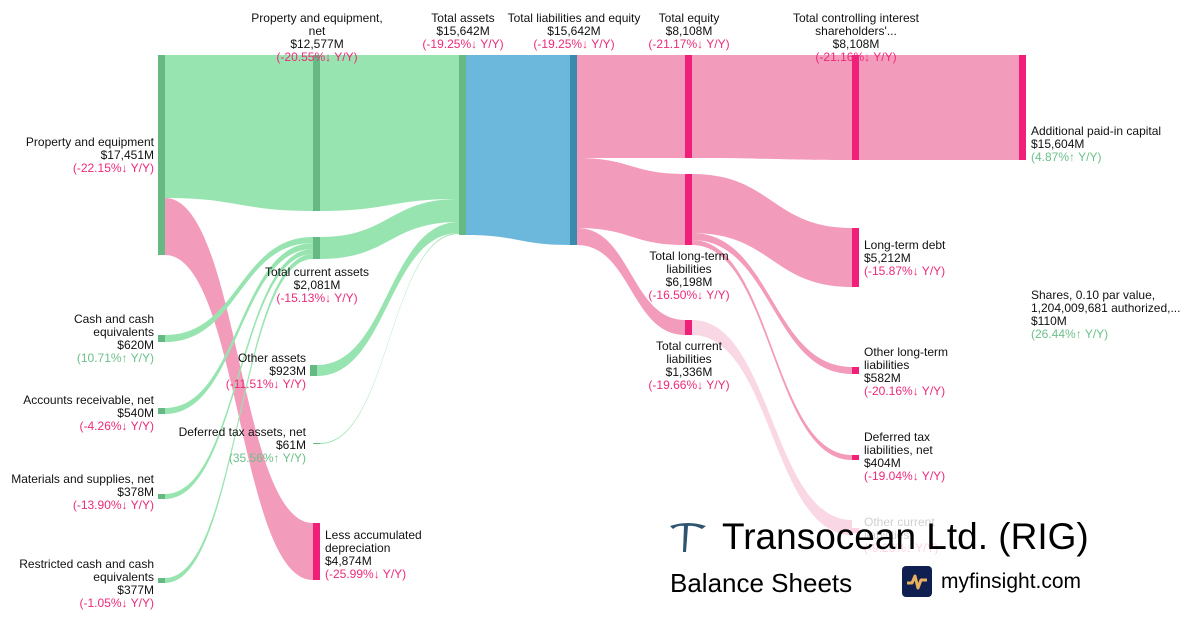  What do you see at coordinates (242, 432) in the screenshot?
I see `node-name: Deferred tax assets, net` at bounding box center [242, 432].